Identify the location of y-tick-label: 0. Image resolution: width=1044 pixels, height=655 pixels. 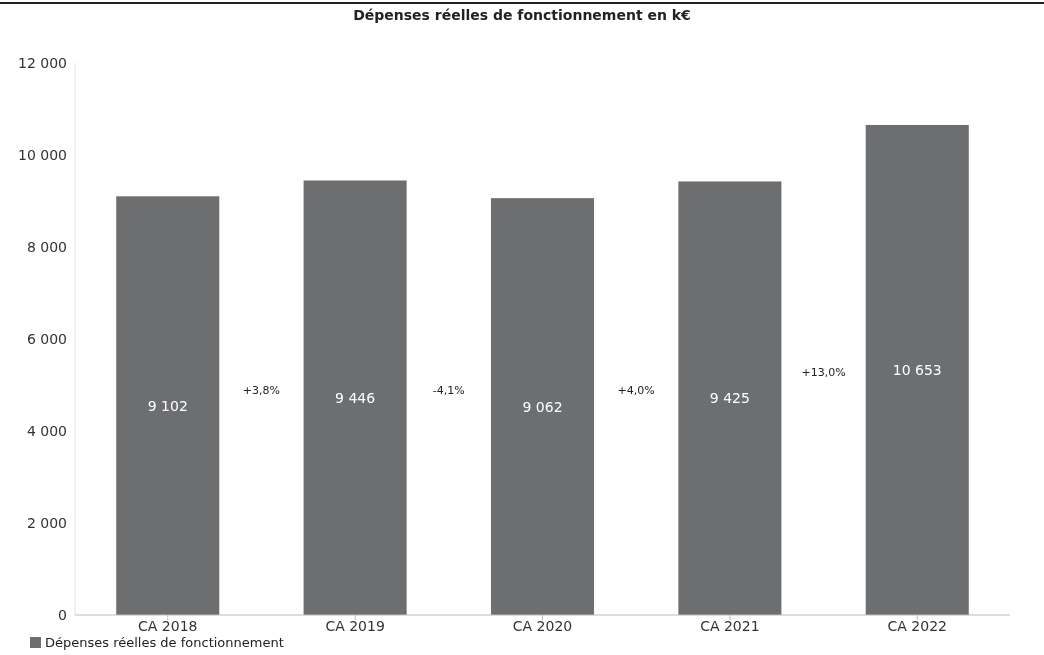
(62, 615).